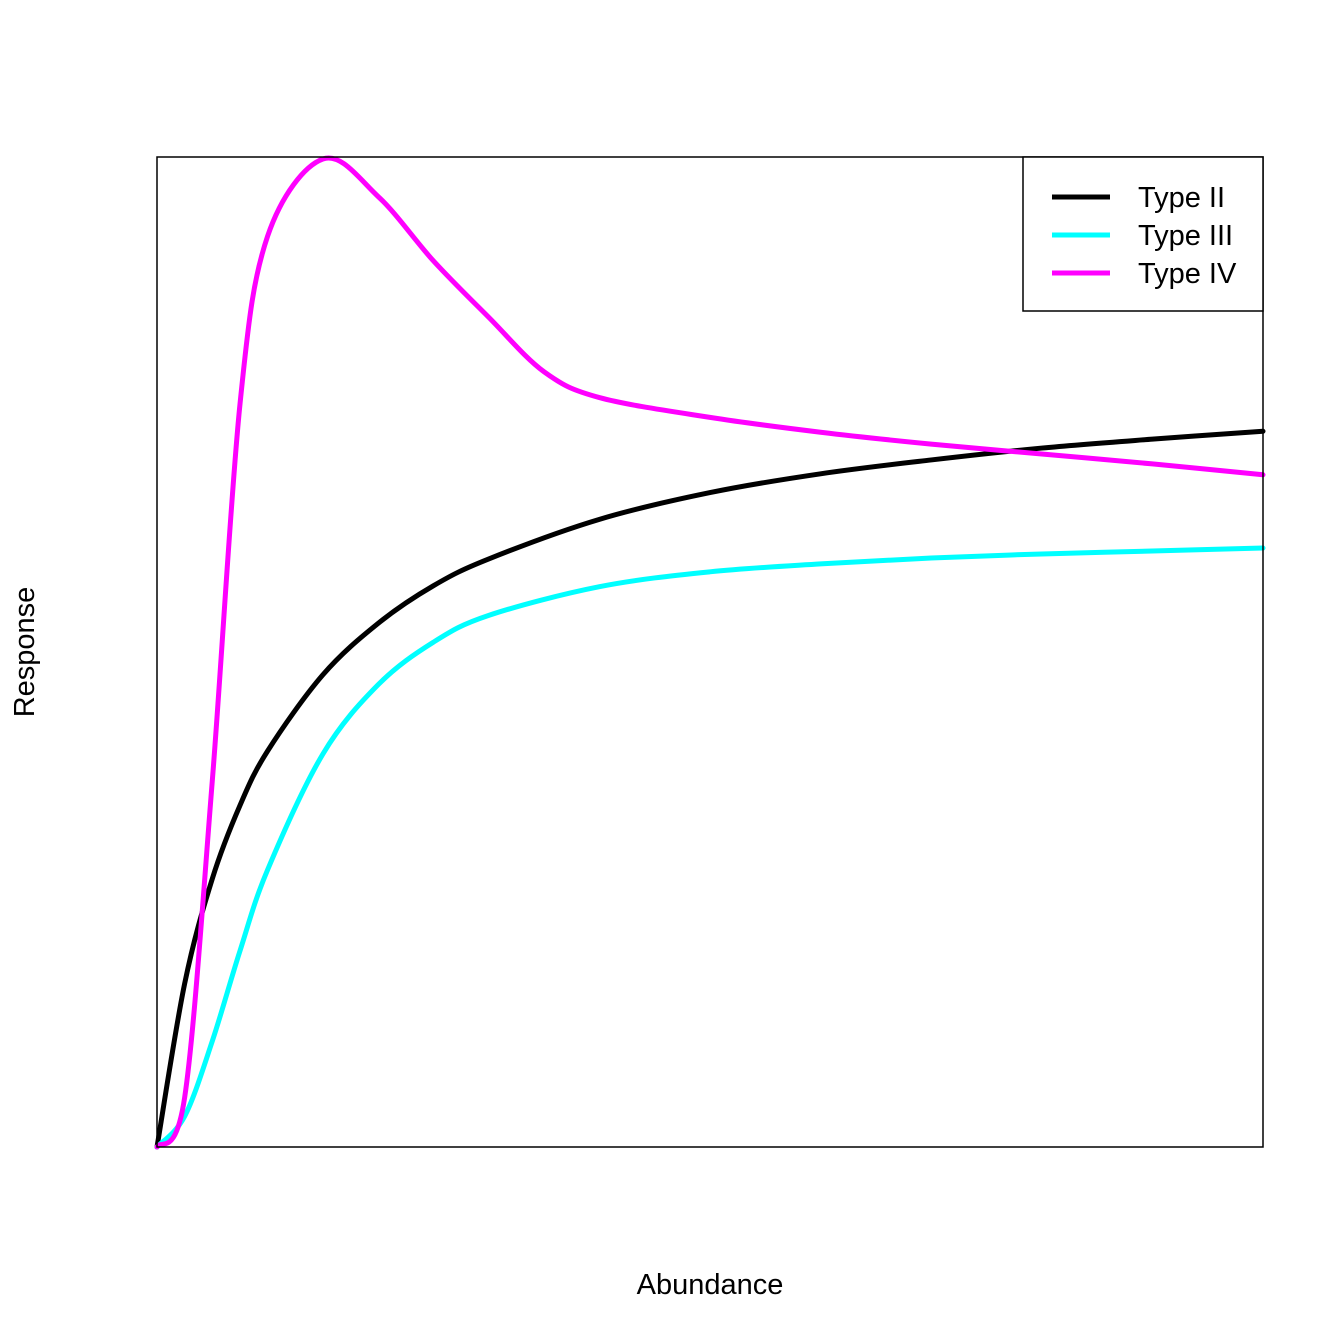  What do you see at coordinates (25, 652) in the screenshot?
I see `y-axis-label: Response` at bounding box center [25, 652].